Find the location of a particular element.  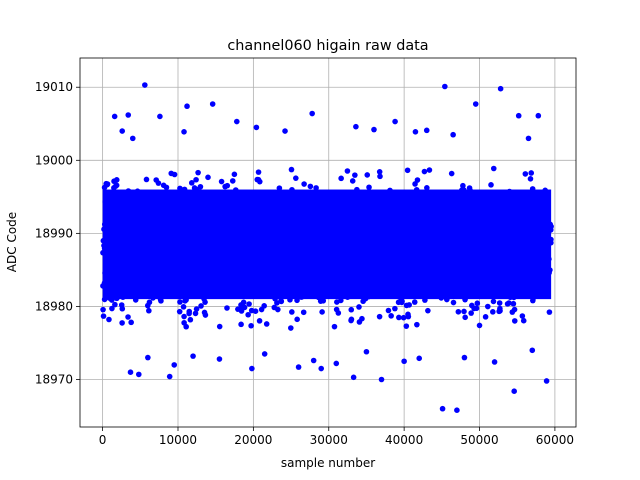

x-axis-ticks: 0 10000 20000 30000 40000 50000 60000 is located at coordinates (336, 437).